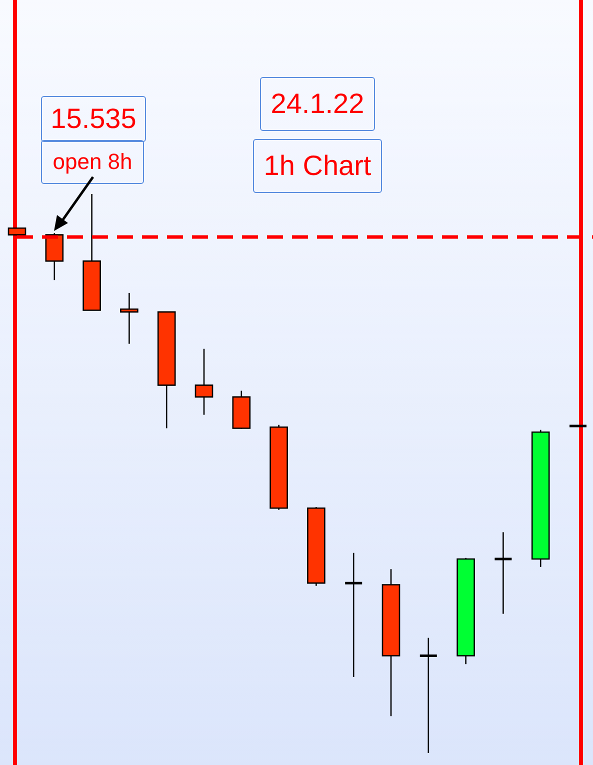  Describe the element at coordinates (93, 119) in the screenshot. I see `text: 15.535` at that location.